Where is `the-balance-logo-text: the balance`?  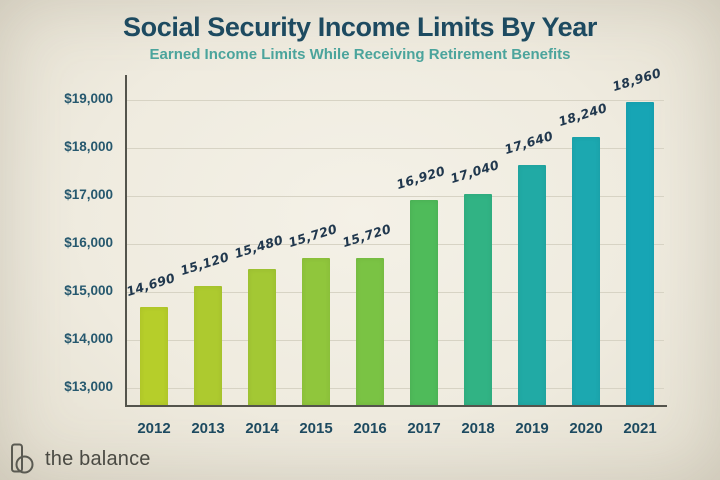 the-balance-logo-text: the balance is located at coordinates (98, 458).